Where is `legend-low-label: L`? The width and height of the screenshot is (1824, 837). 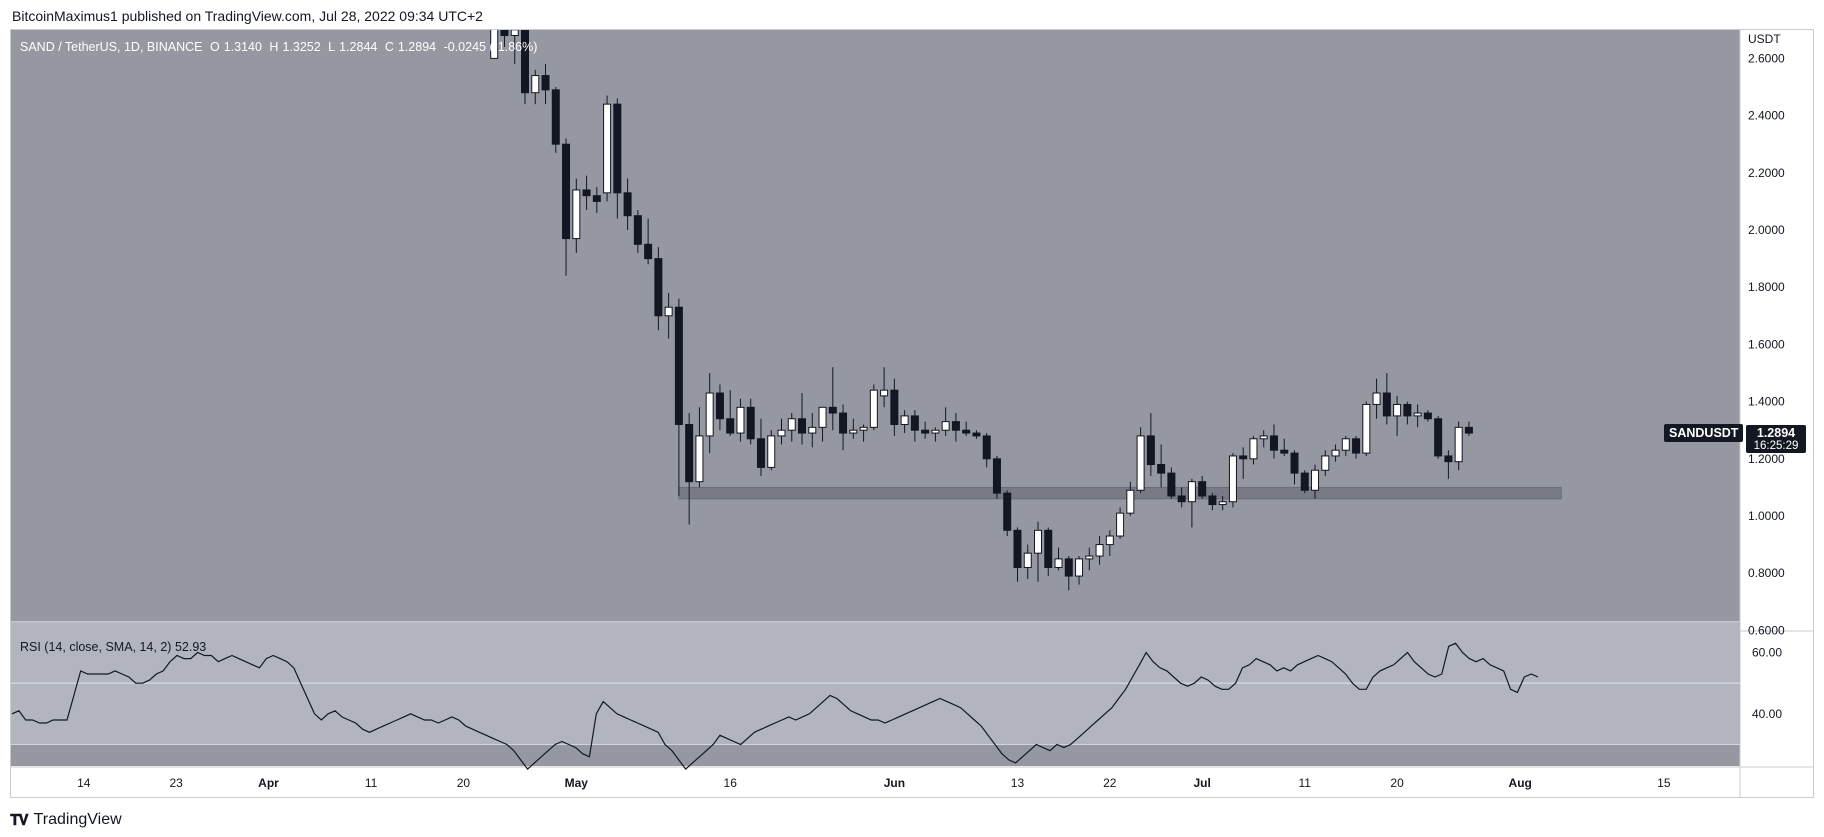
legend-low-label: L is located at coordinates (332, 47).